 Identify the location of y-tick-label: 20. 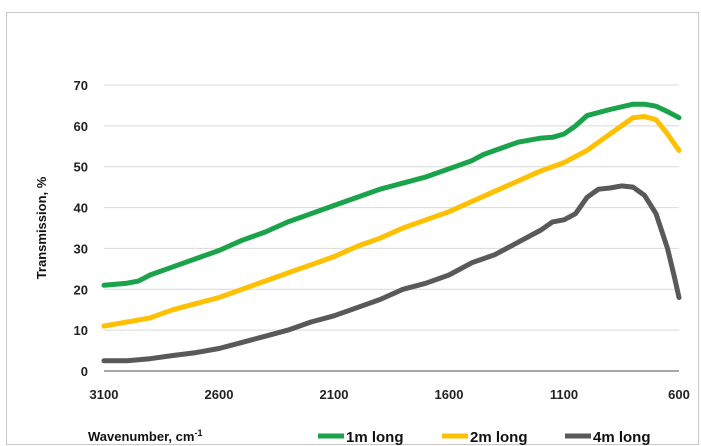
(81, 289).